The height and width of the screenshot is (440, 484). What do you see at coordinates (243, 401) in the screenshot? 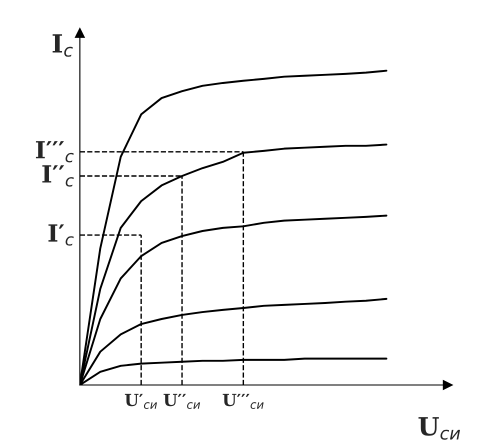
I see `x-tick-label: U′′′$_{си}$` at bounding box center [243, 401].